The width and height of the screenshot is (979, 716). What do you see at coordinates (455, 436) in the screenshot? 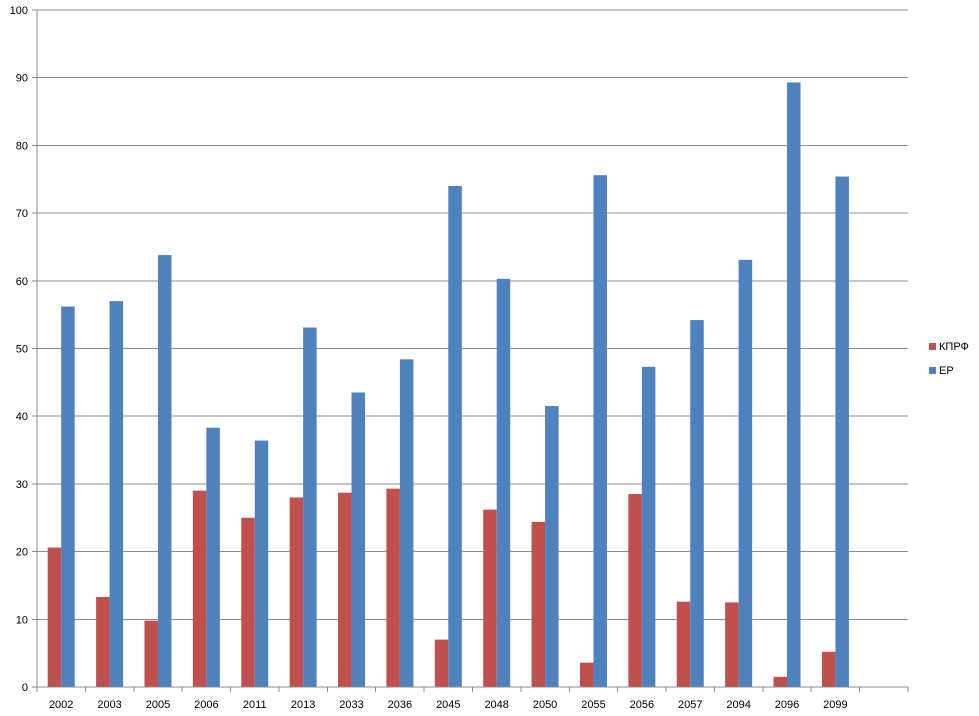
I see `bar-er-2045` at bounding box center [455, 436].